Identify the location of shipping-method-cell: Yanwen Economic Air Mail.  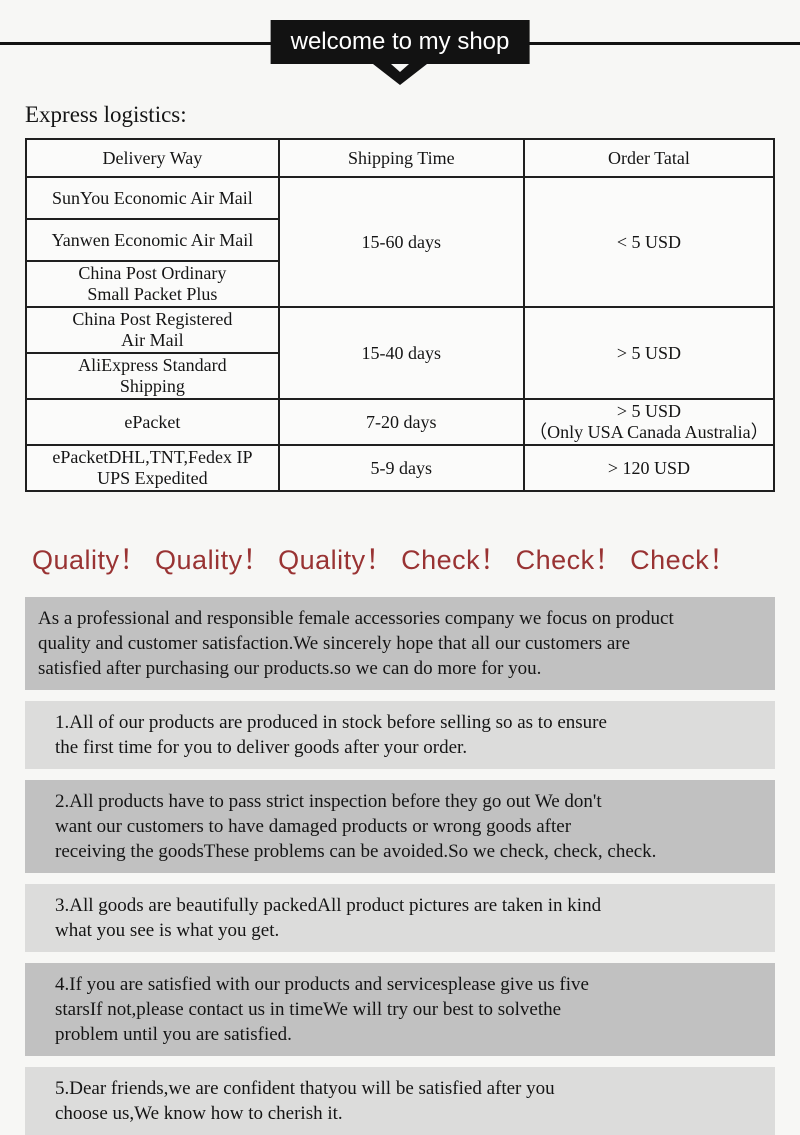
(152, 240).